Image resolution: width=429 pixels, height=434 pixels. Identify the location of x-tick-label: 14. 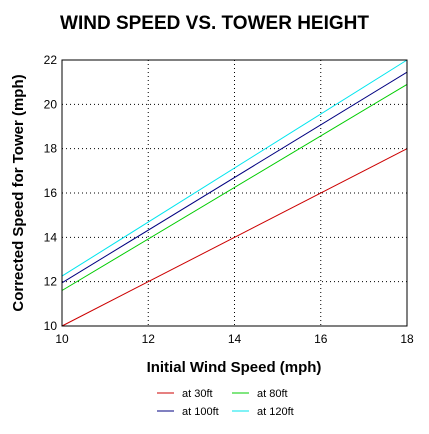
(235, 339).